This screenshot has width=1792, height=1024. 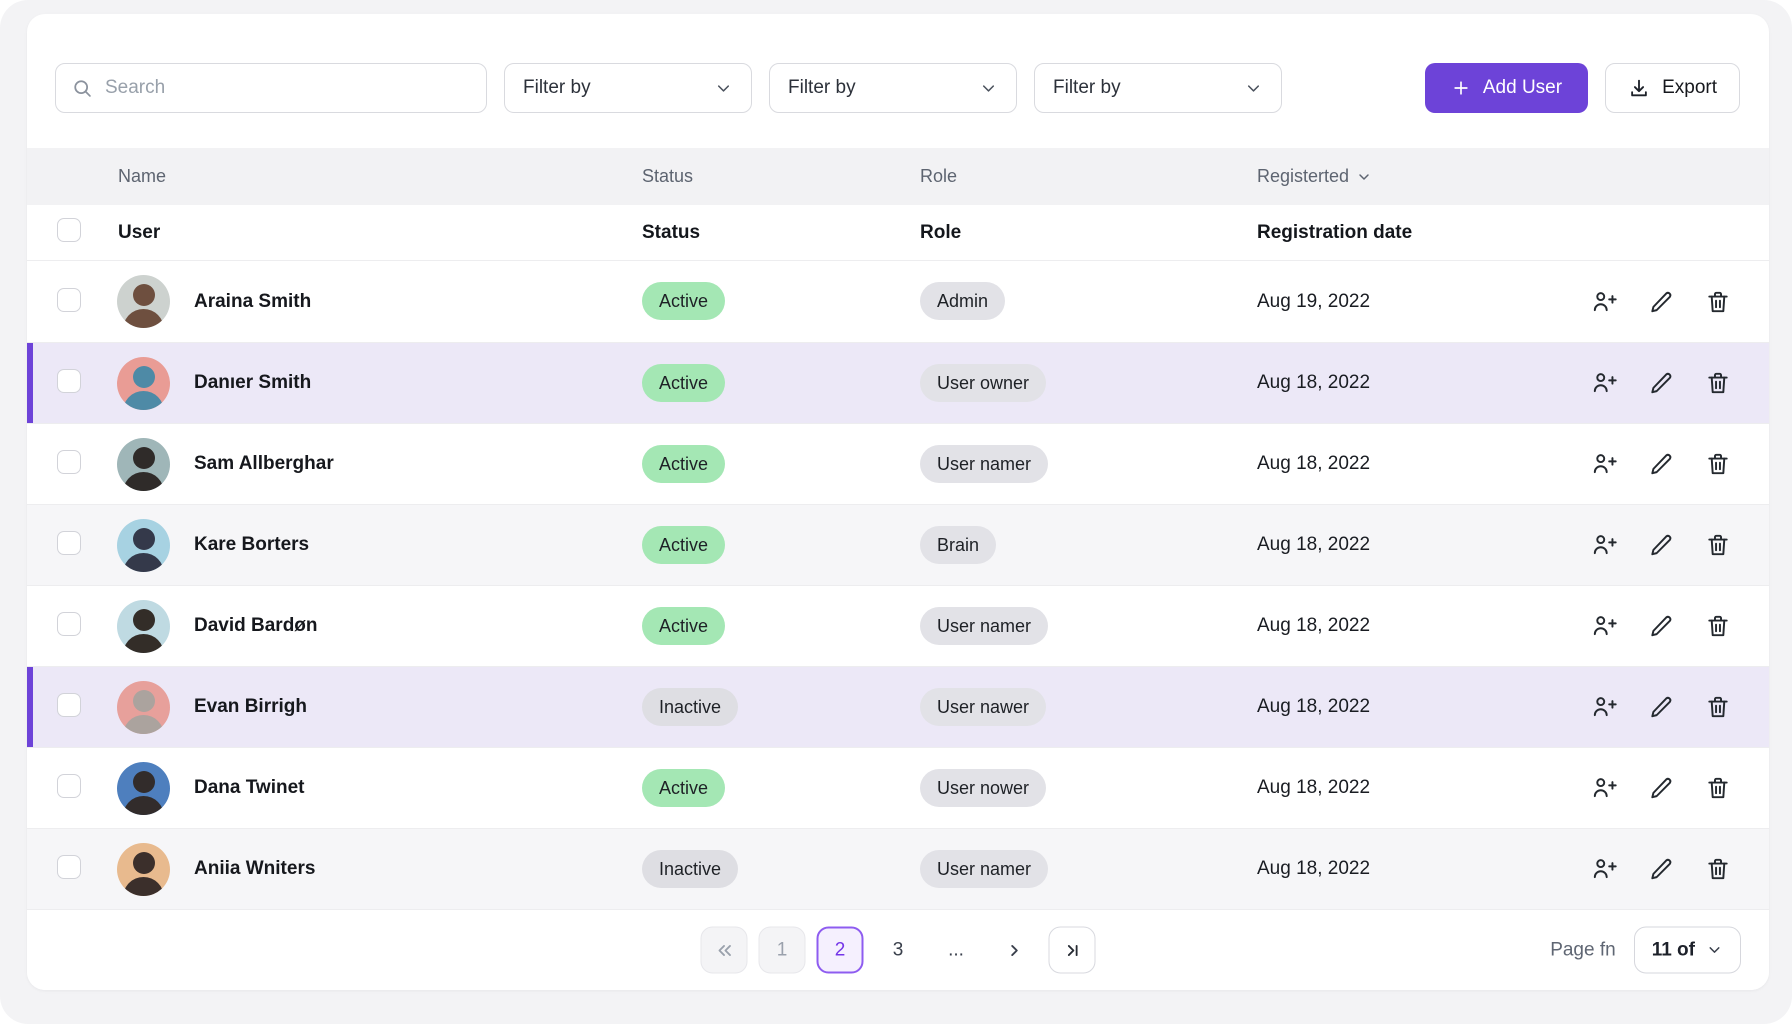 I want to click on role-badge: User namer, so click(x=984, y=868).